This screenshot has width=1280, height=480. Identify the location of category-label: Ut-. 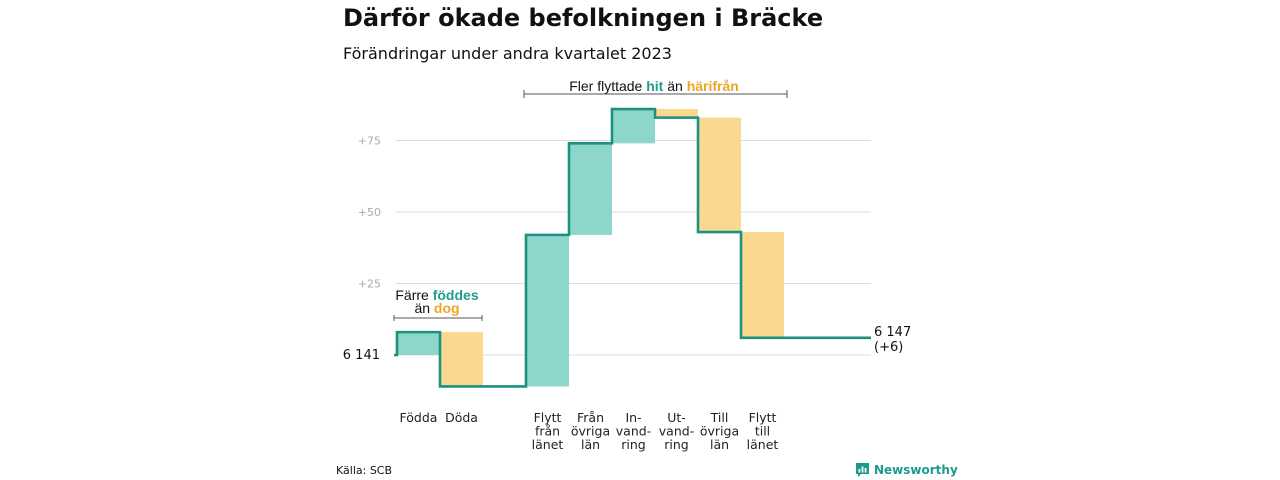
(676, 417).